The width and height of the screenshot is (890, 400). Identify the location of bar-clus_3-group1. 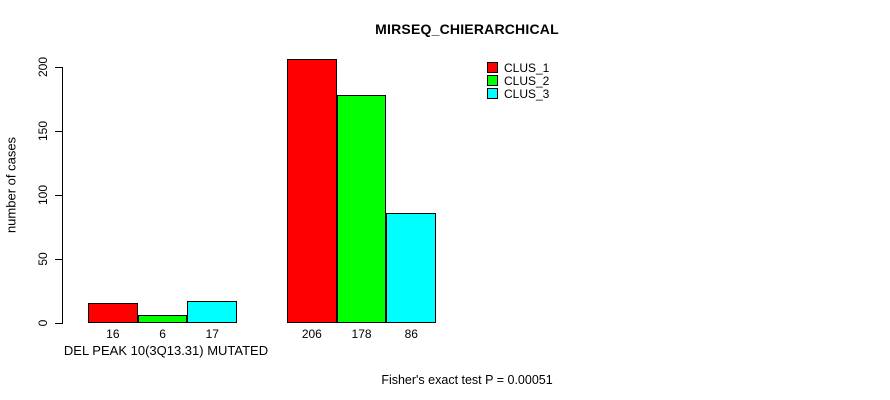
(212, 312).